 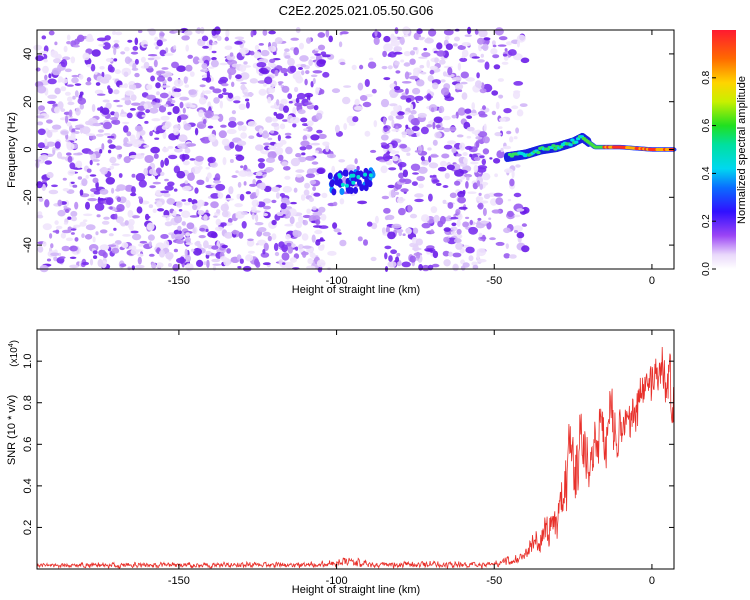 I want to click on signal-peak, so click(x=346, y=185).